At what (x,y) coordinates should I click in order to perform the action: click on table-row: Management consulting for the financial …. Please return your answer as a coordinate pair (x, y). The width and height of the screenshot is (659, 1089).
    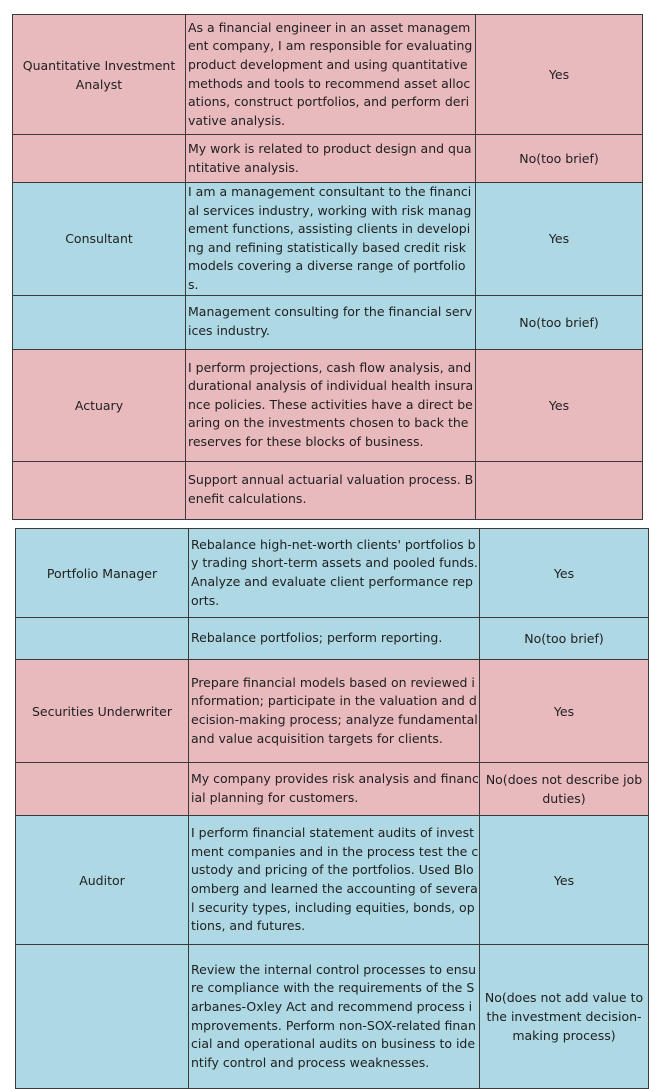
    Looking at the image, I should click on (327, 322).